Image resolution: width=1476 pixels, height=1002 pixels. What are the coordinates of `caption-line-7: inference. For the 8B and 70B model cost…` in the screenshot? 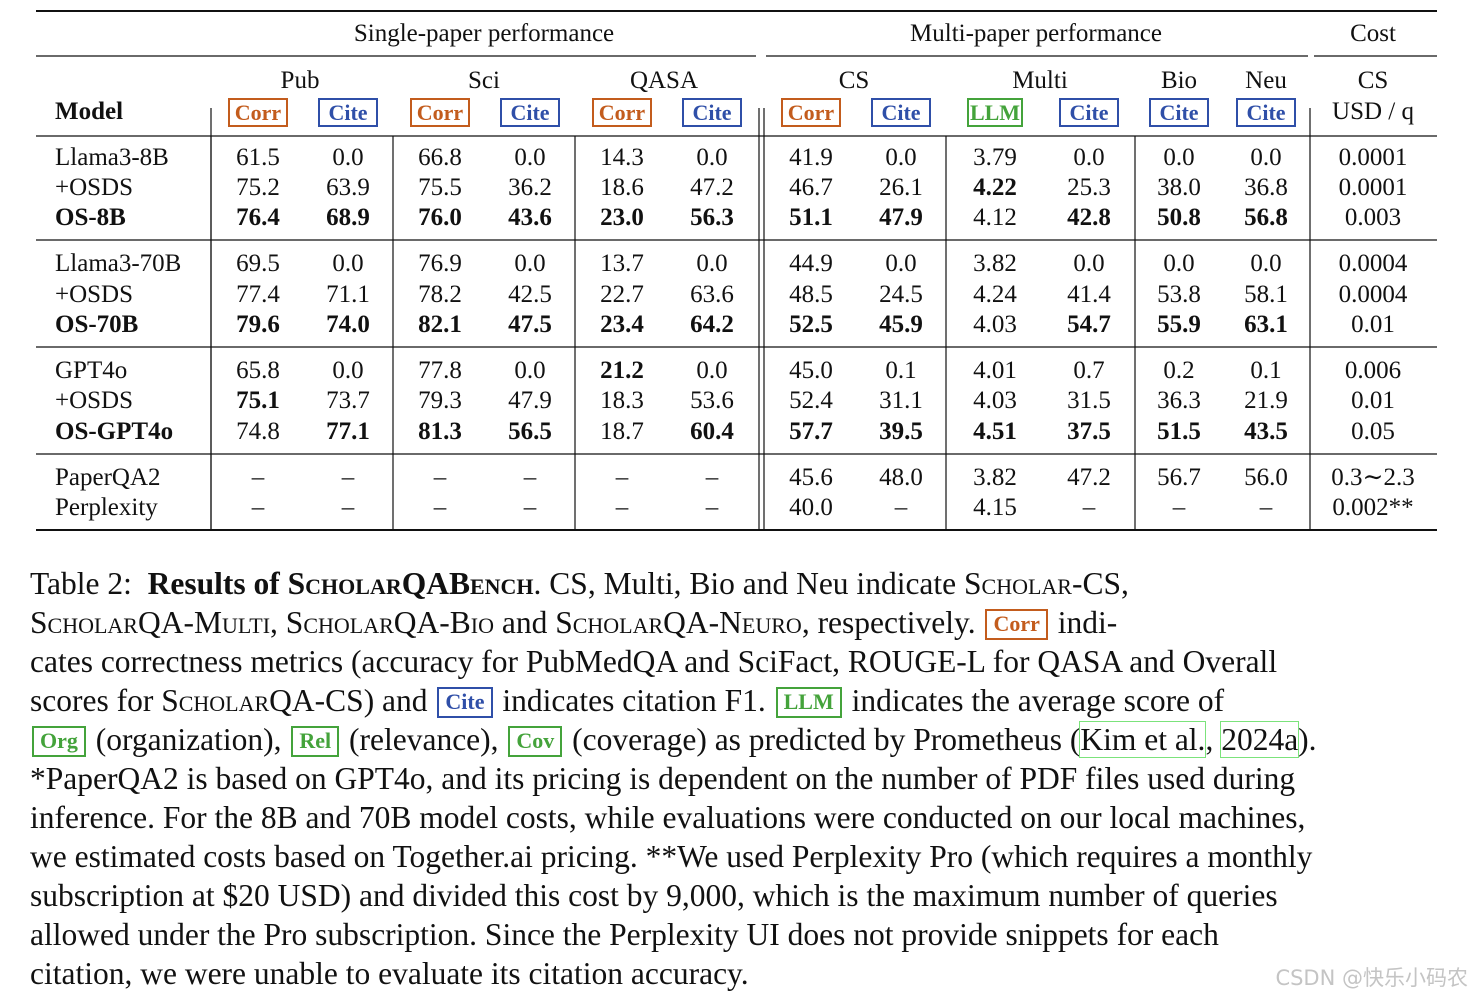 It's located at (668, 817).